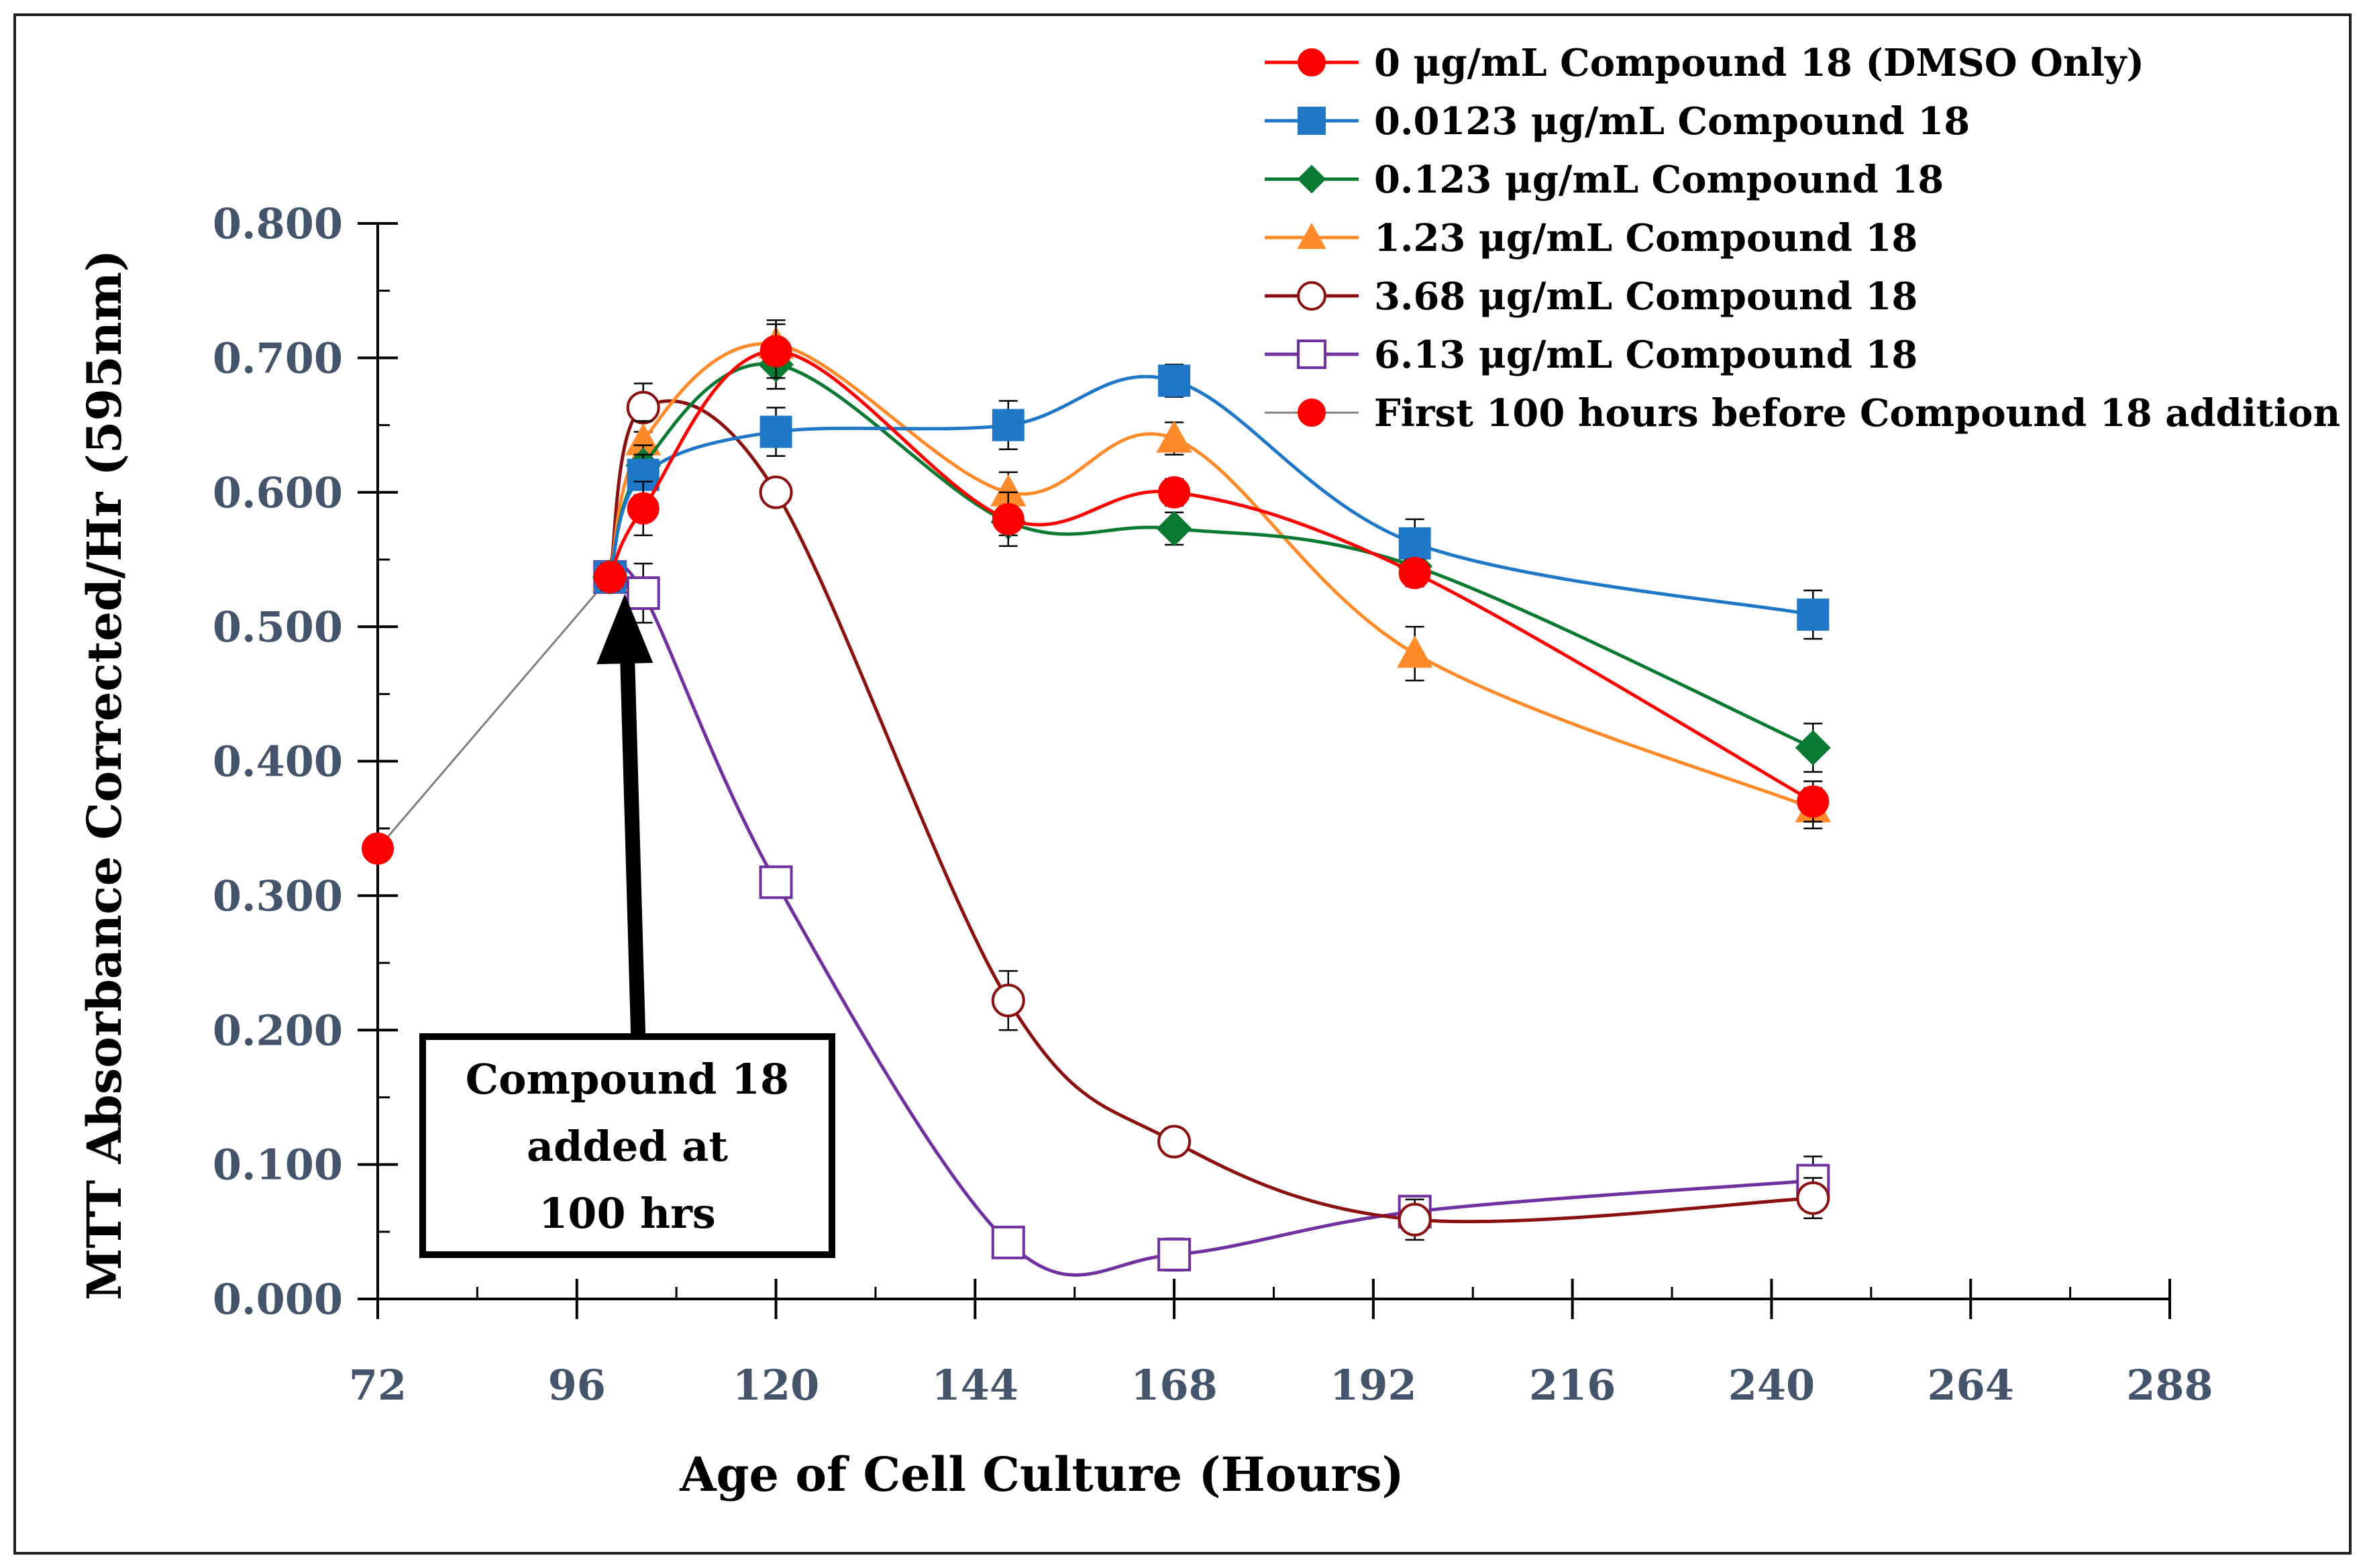 Image resolution: width=2365 pixels, height=1568 pixels. Describe the element at coordinates (1174, 1385) in the screenshot. I see `x-tick-label: 168` at that location.